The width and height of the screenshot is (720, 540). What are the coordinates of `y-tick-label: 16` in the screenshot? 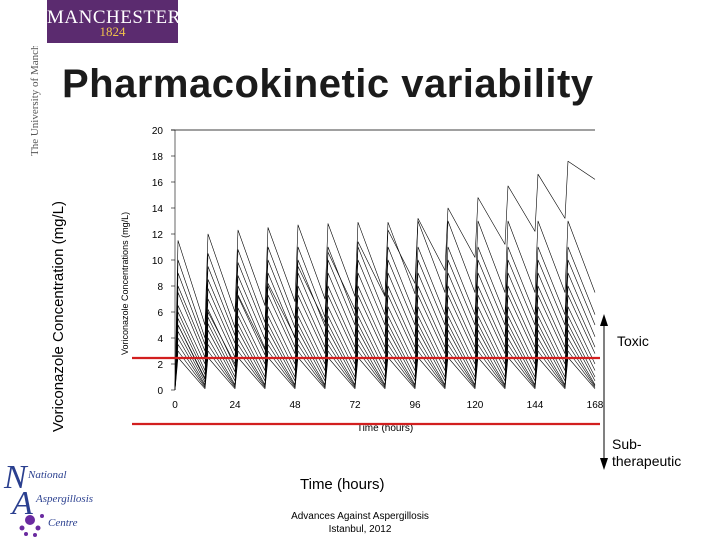 It's located at (158, 183).